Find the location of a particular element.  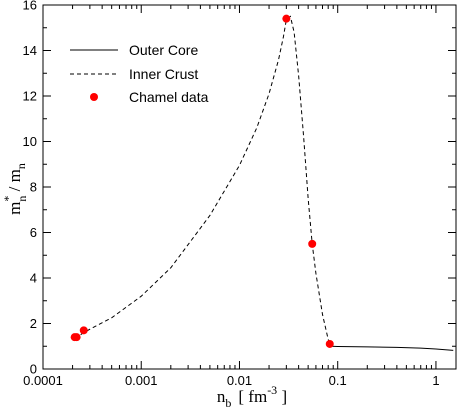

x-axis-title: nb [ fm-3 ] is located at coordinates (252, 396).